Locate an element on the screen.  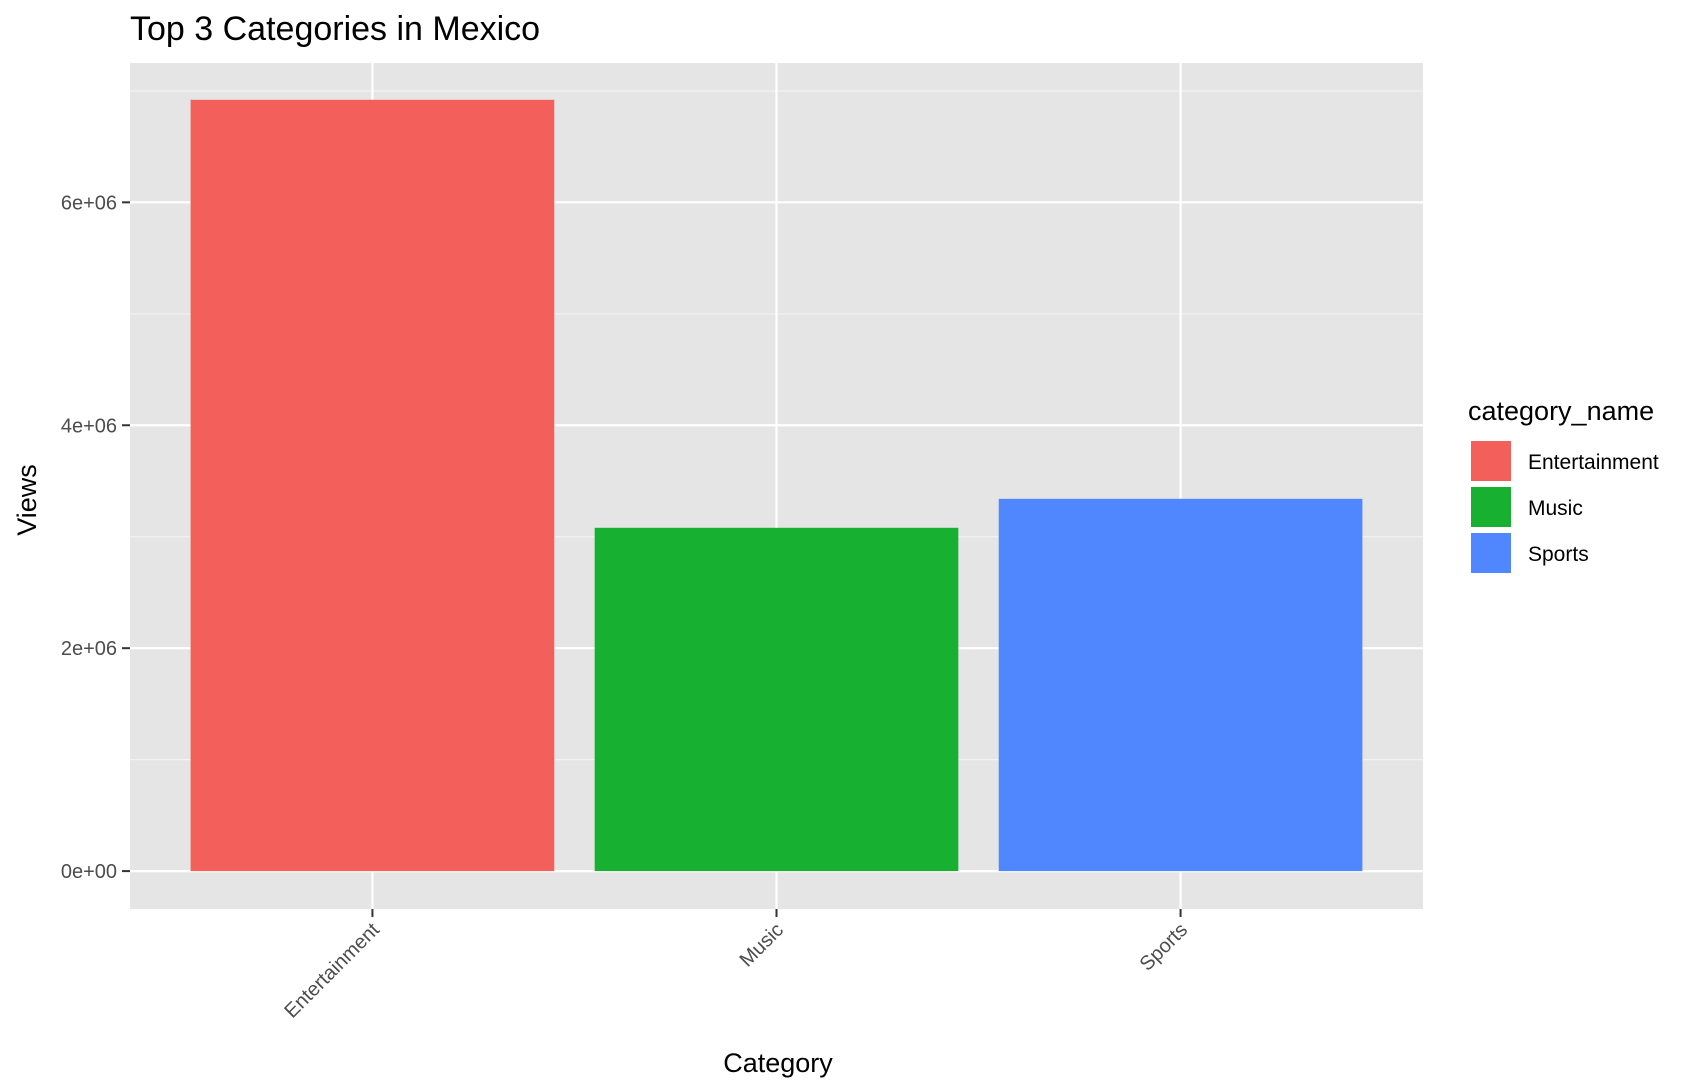
bar-music is located at coordinates (776, 699).